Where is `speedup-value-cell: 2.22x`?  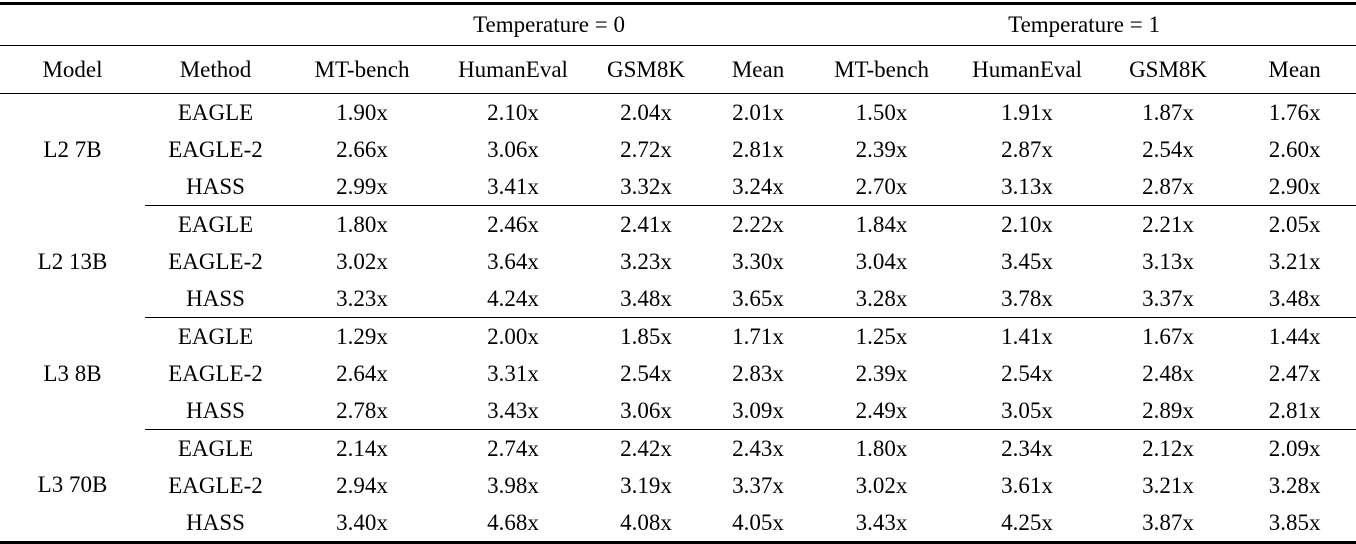
speedup-value-cell: 2.22x is located at coordinates (758, 224).